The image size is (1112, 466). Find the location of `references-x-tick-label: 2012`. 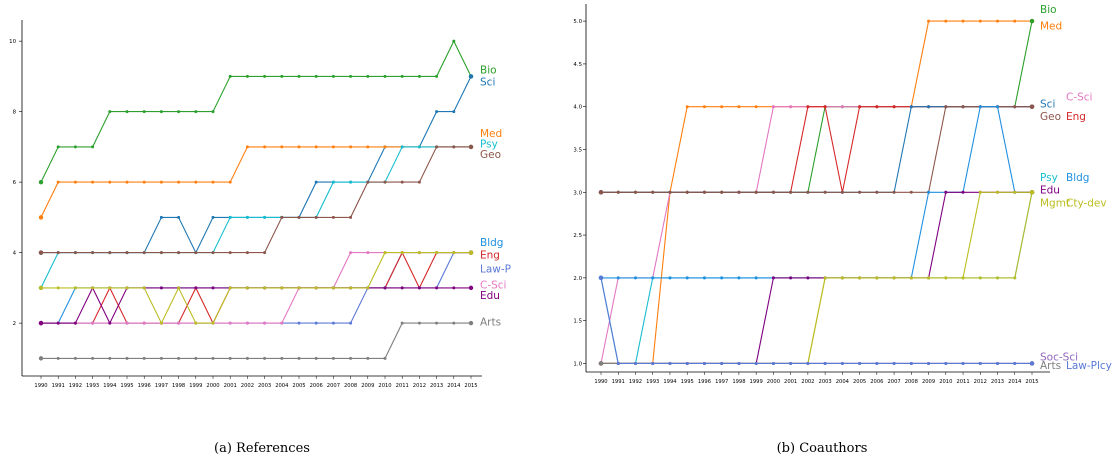

references-x-tick-label: 2012 is located at coordinates (419, 386).